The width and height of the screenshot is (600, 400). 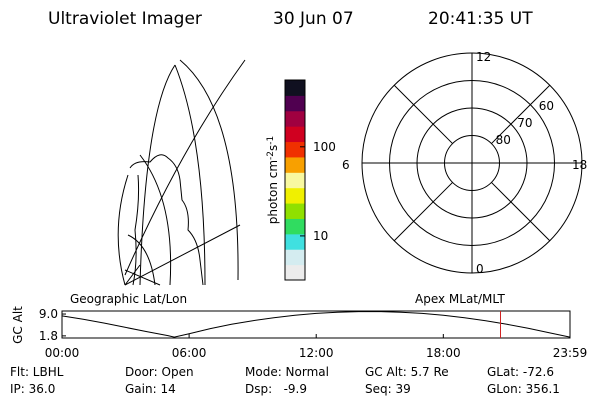 I want to click on status-field: GLat: -72.6, so click(x=520, y=372).